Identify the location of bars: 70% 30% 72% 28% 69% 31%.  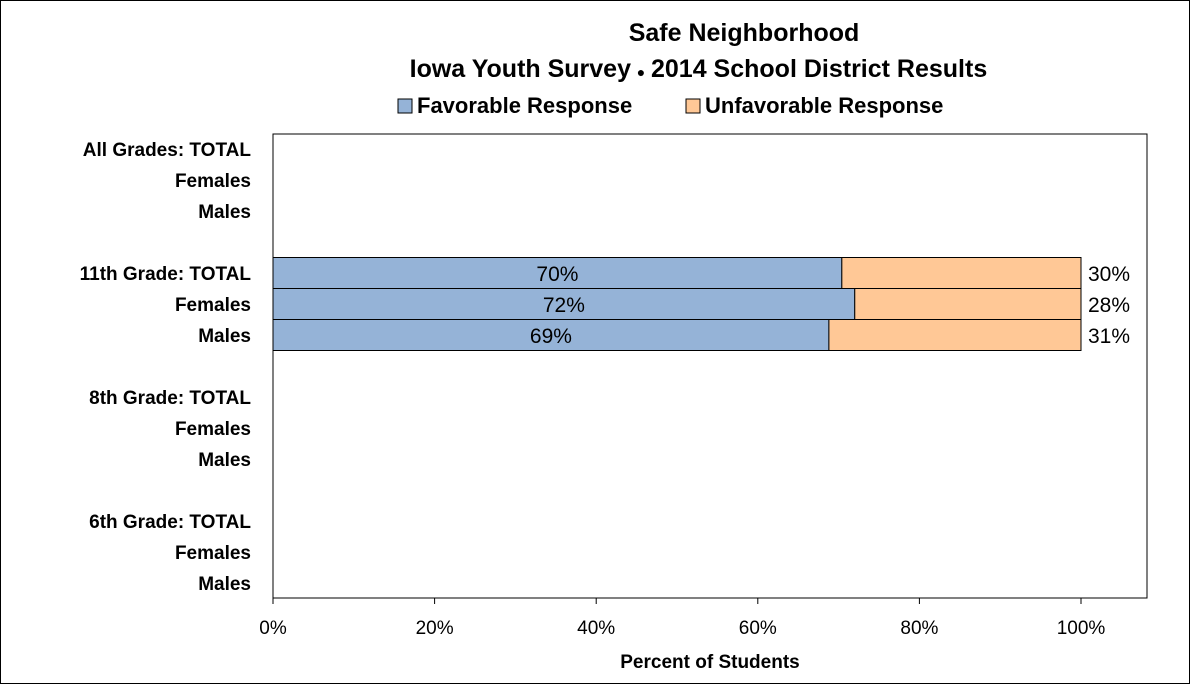
(701, 304).